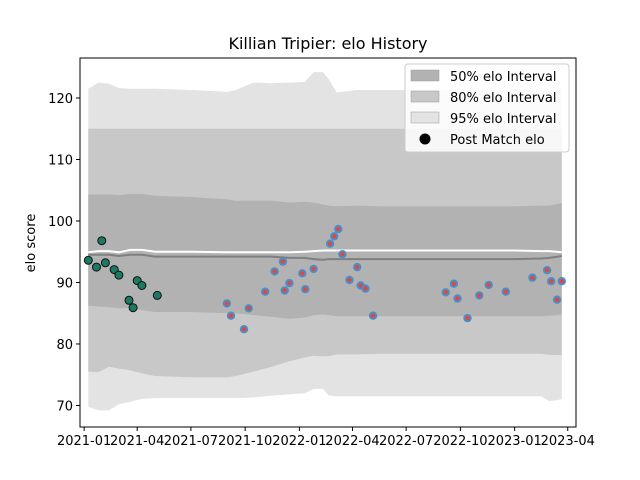 This screenshot has height=480, width=640. I want to click on y-tick-label: 110, so click(60, 160).